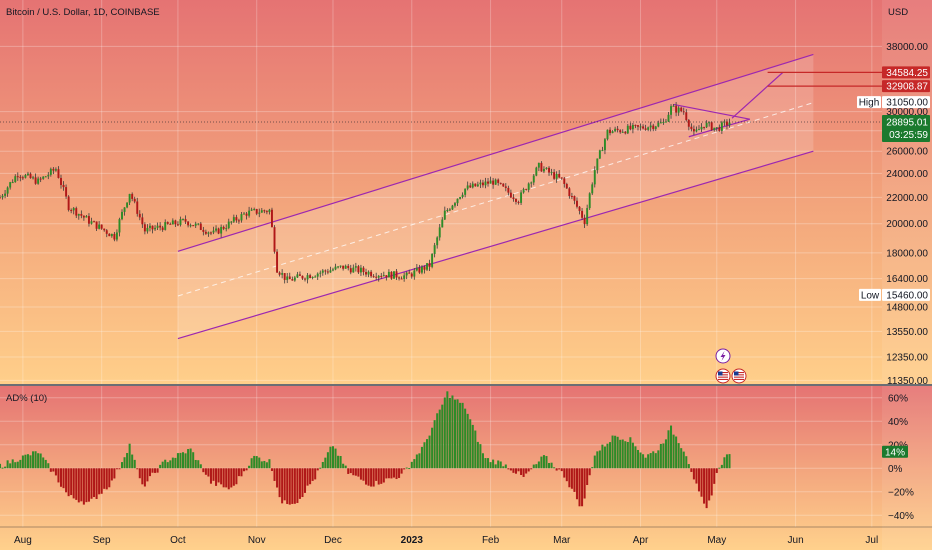 This screenshot has height=553, width=932. Describe the element at coordinates (907, 357) in the screenshot. I see `price-tick-label: 12350.00` at that location.